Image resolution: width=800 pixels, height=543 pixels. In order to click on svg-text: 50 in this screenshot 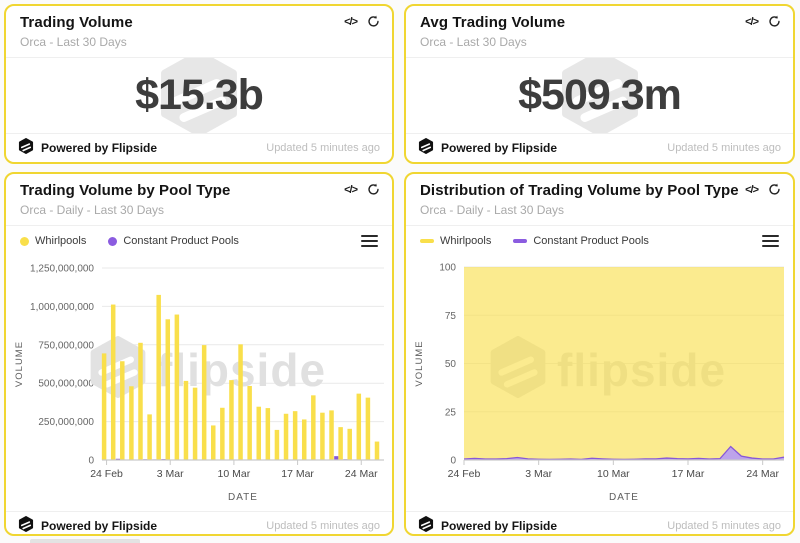, I will do `click(451, 364)`.